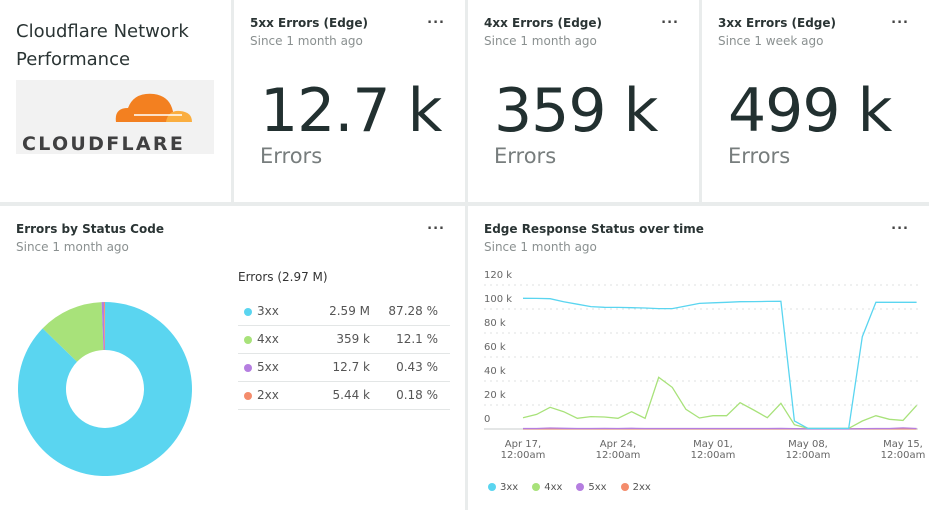 This screenshot has height=510, width=929. Describe the element at coordinates (495, 323) in the screenshot. I see `y-tick-label: 80 k` at that location.